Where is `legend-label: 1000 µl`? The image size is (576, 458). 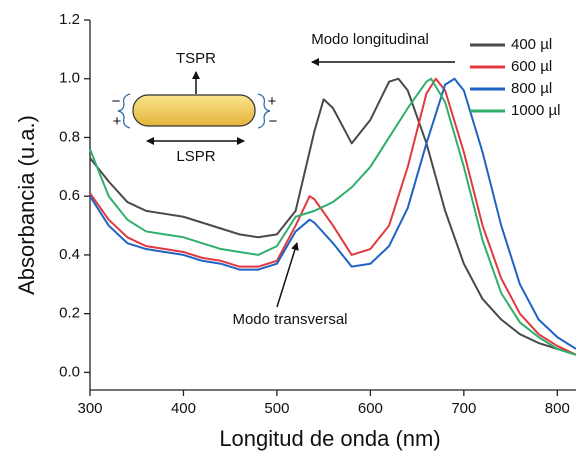 legend-label: 1000 µl is located at coordinates (536, 110).